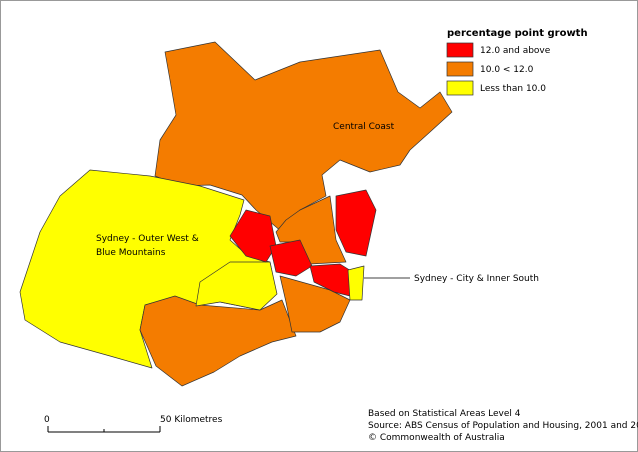  I want to click on legend: 12.0 and above 10.0 < 12.0 Less than 10.0, so click(498, 69).